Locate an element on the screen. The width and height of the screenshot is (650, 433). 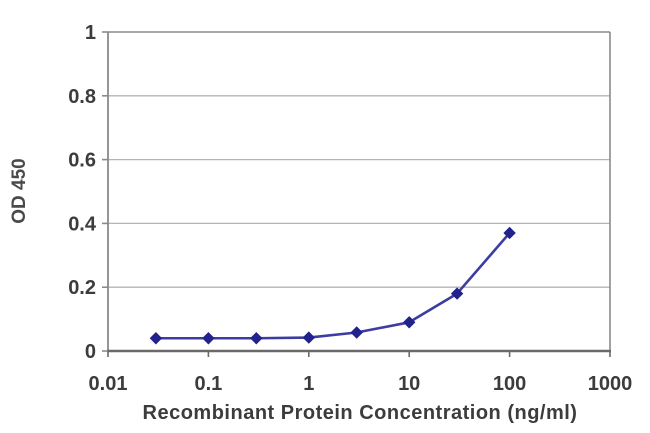
y-axis-title: OD 450 is located at coordinates (19, 191).